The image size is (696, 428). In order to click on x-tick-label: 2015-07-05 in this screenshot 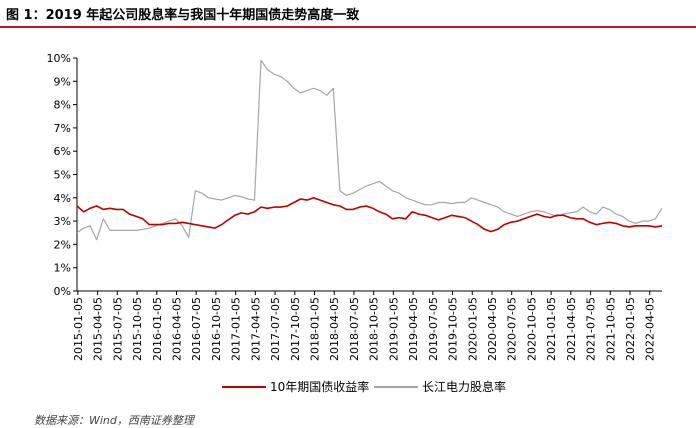, I will do `click(117, 329)`.